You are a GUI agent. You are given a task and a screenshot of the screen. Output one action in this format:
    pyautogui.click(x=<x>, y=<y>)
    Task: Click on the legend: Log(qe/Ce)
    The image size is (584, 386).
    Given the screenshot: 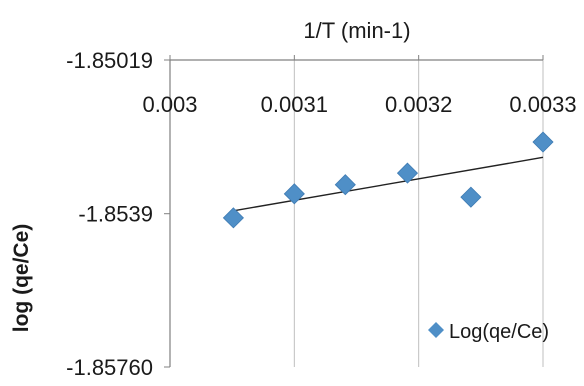 What is the action you would take?
    pyautogui.click(x=488, y=332)
    